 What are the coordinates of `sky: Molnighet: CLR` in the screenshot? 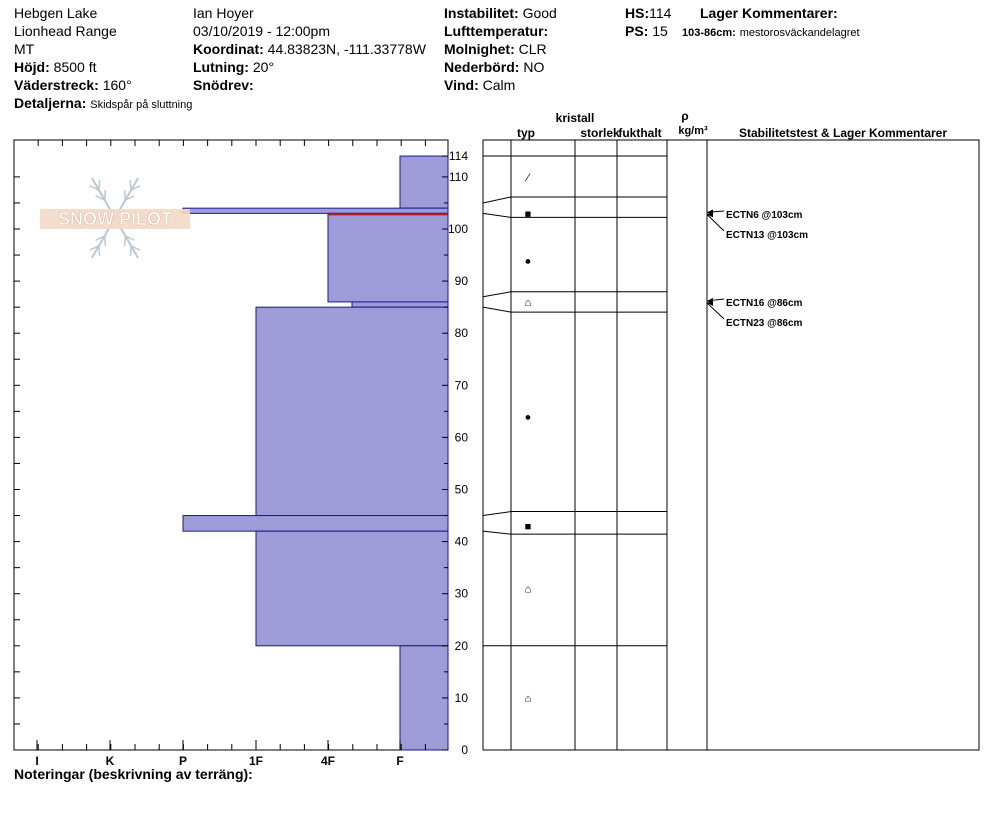 It's located at (495, 49).